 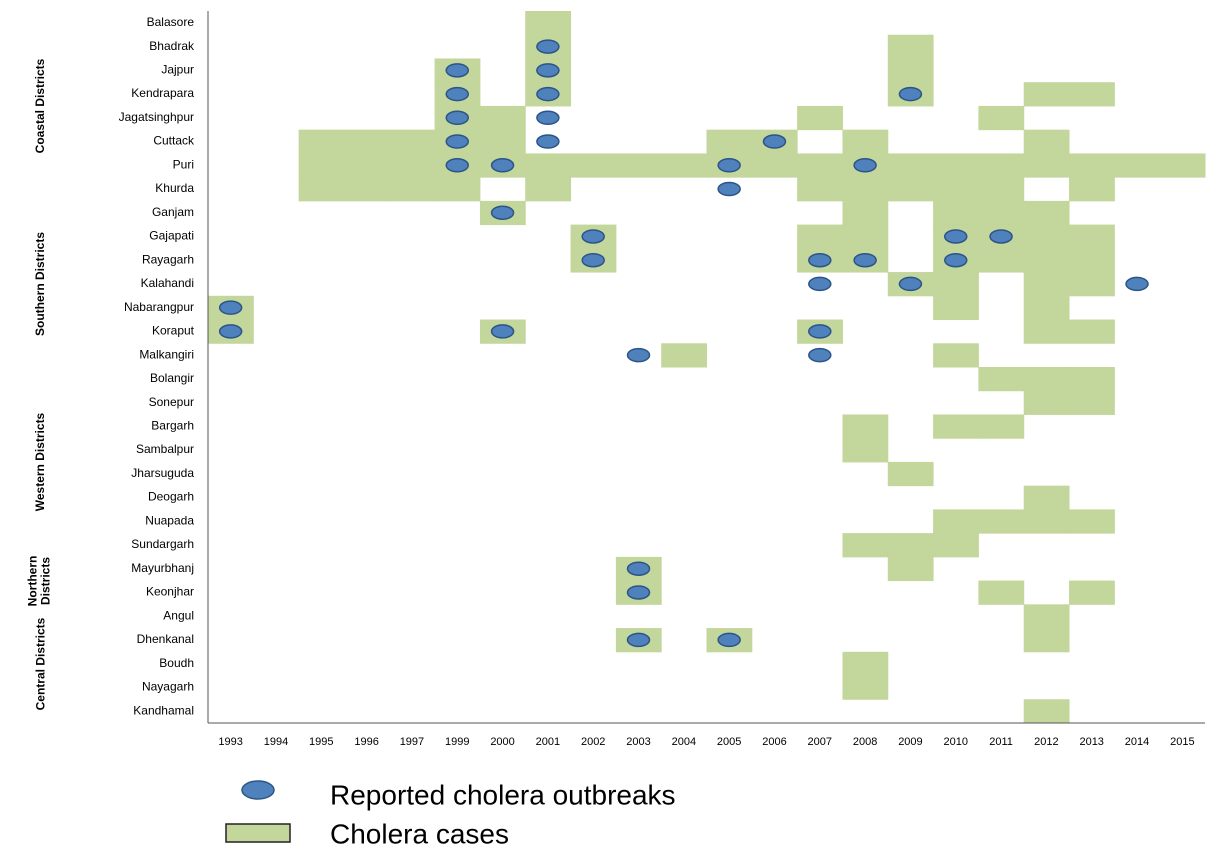 I want to click on x-tick-label: 2005, so click(x=729, y=742).